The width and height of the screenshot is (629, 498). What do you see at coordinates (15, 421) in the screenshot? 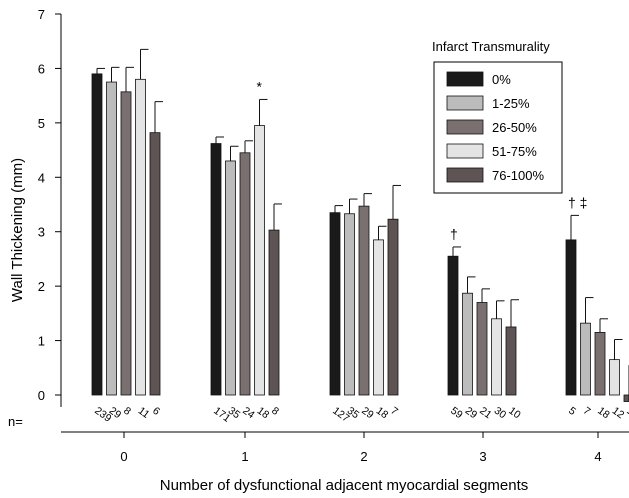
I see `n-prefix-label: n=` at bounding box center [15, 421].